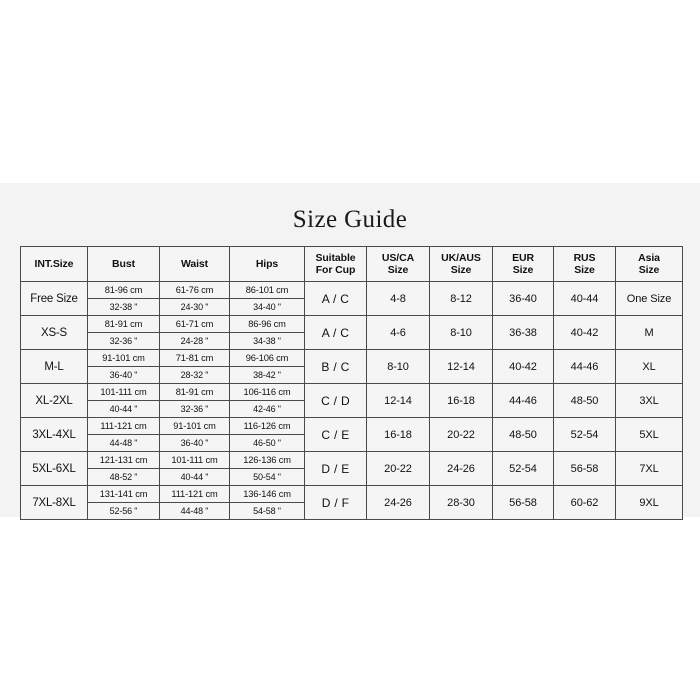 Image resolution: width=700 pixels, height=700 pixels. I want to click on cell-cup: B / C, so click(335, 366).